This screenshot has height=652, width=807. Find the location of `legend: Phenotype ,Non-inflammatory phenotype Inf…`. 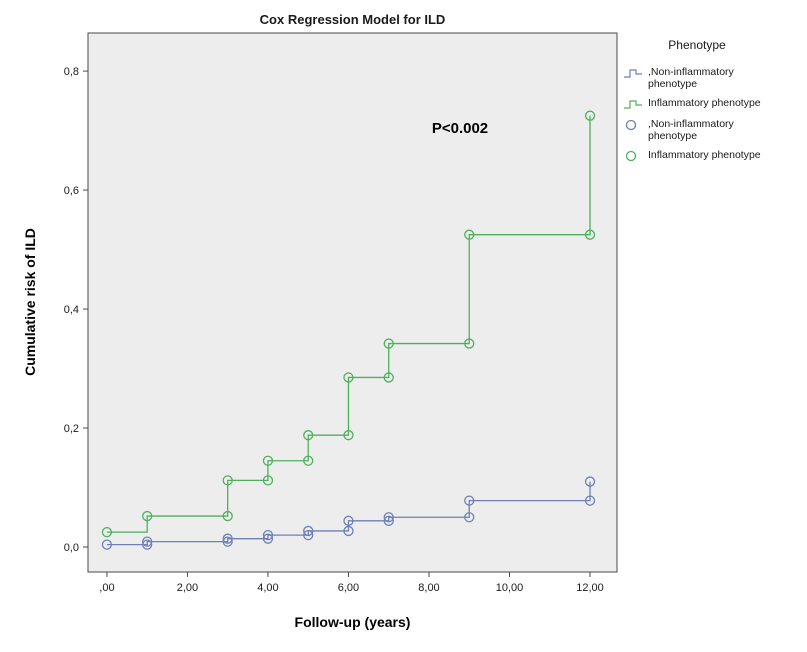

legend: Phenotype ,Non-inflammatory phenotype Inf… is located at coordinates (711, 100).